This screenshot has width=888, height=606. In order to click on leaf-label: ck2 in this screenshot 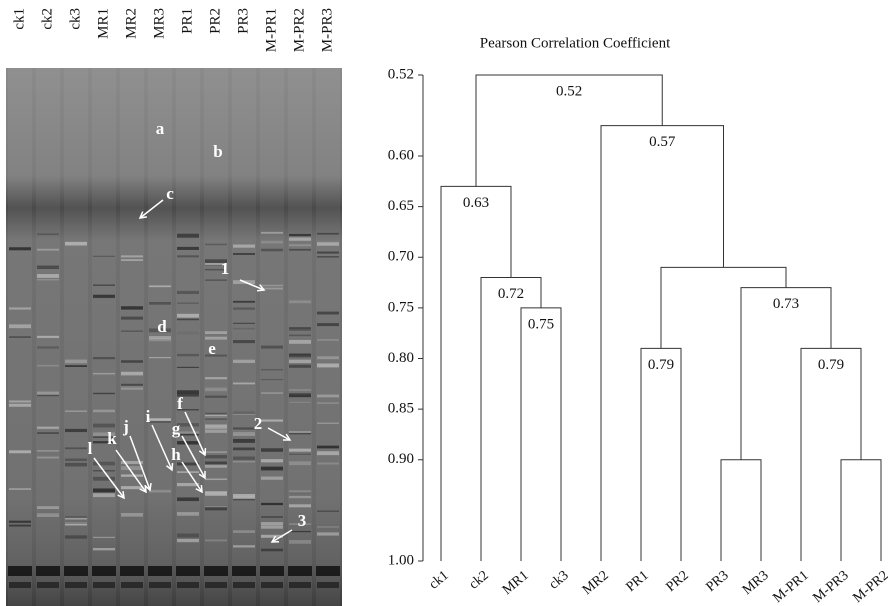, I will do `click(479, 580)`.